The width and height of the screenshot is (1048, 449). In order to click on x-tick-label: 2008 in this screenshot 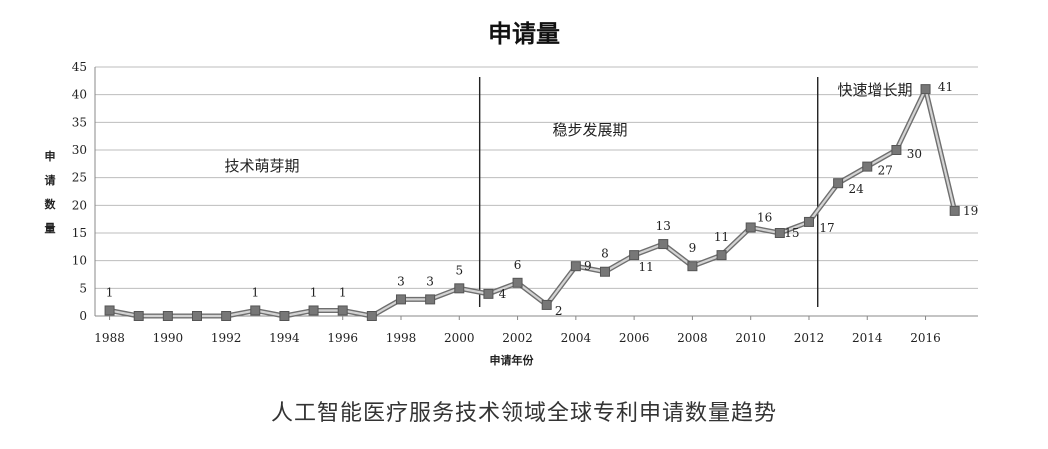, I will do `click(692, 338)`.